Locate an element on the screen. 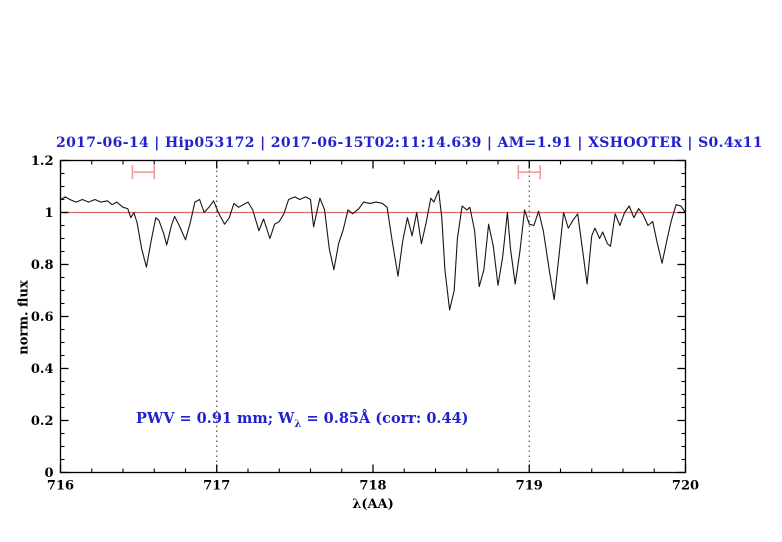  y-tick-label: 1 is located at coordinates (48, 213).